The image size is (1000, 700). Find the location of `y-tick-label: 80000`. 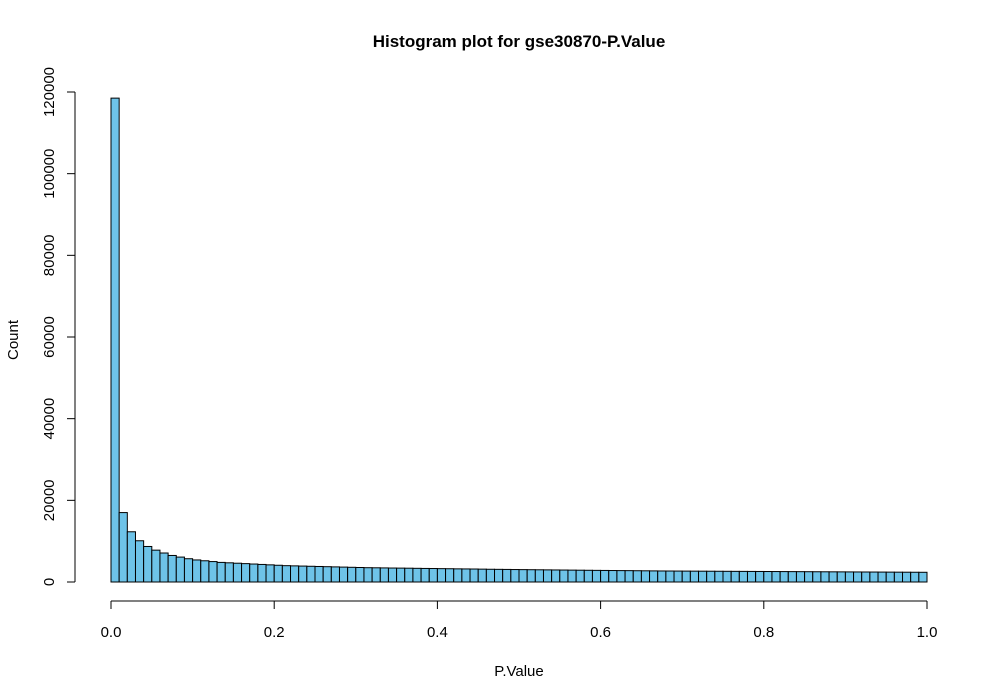

y-tick-label: 80000 is located at coordinates (49, 255).